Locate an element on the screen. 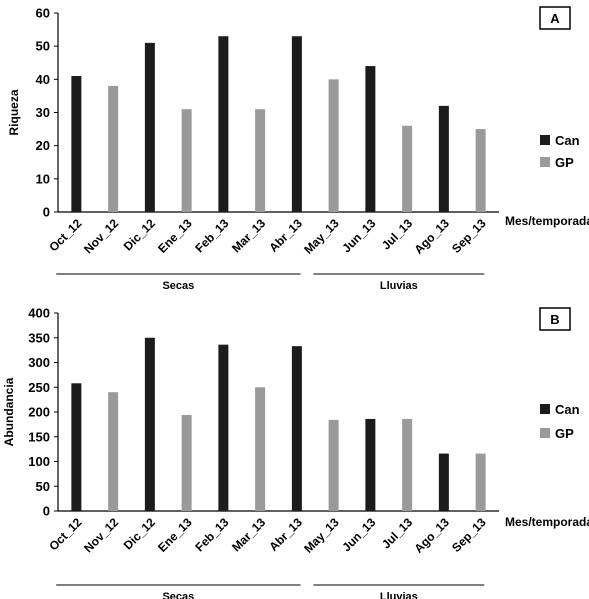 This screenshot has height=599, width=589. y-axis-title: Abundancia is located at coordinates (9, 411).